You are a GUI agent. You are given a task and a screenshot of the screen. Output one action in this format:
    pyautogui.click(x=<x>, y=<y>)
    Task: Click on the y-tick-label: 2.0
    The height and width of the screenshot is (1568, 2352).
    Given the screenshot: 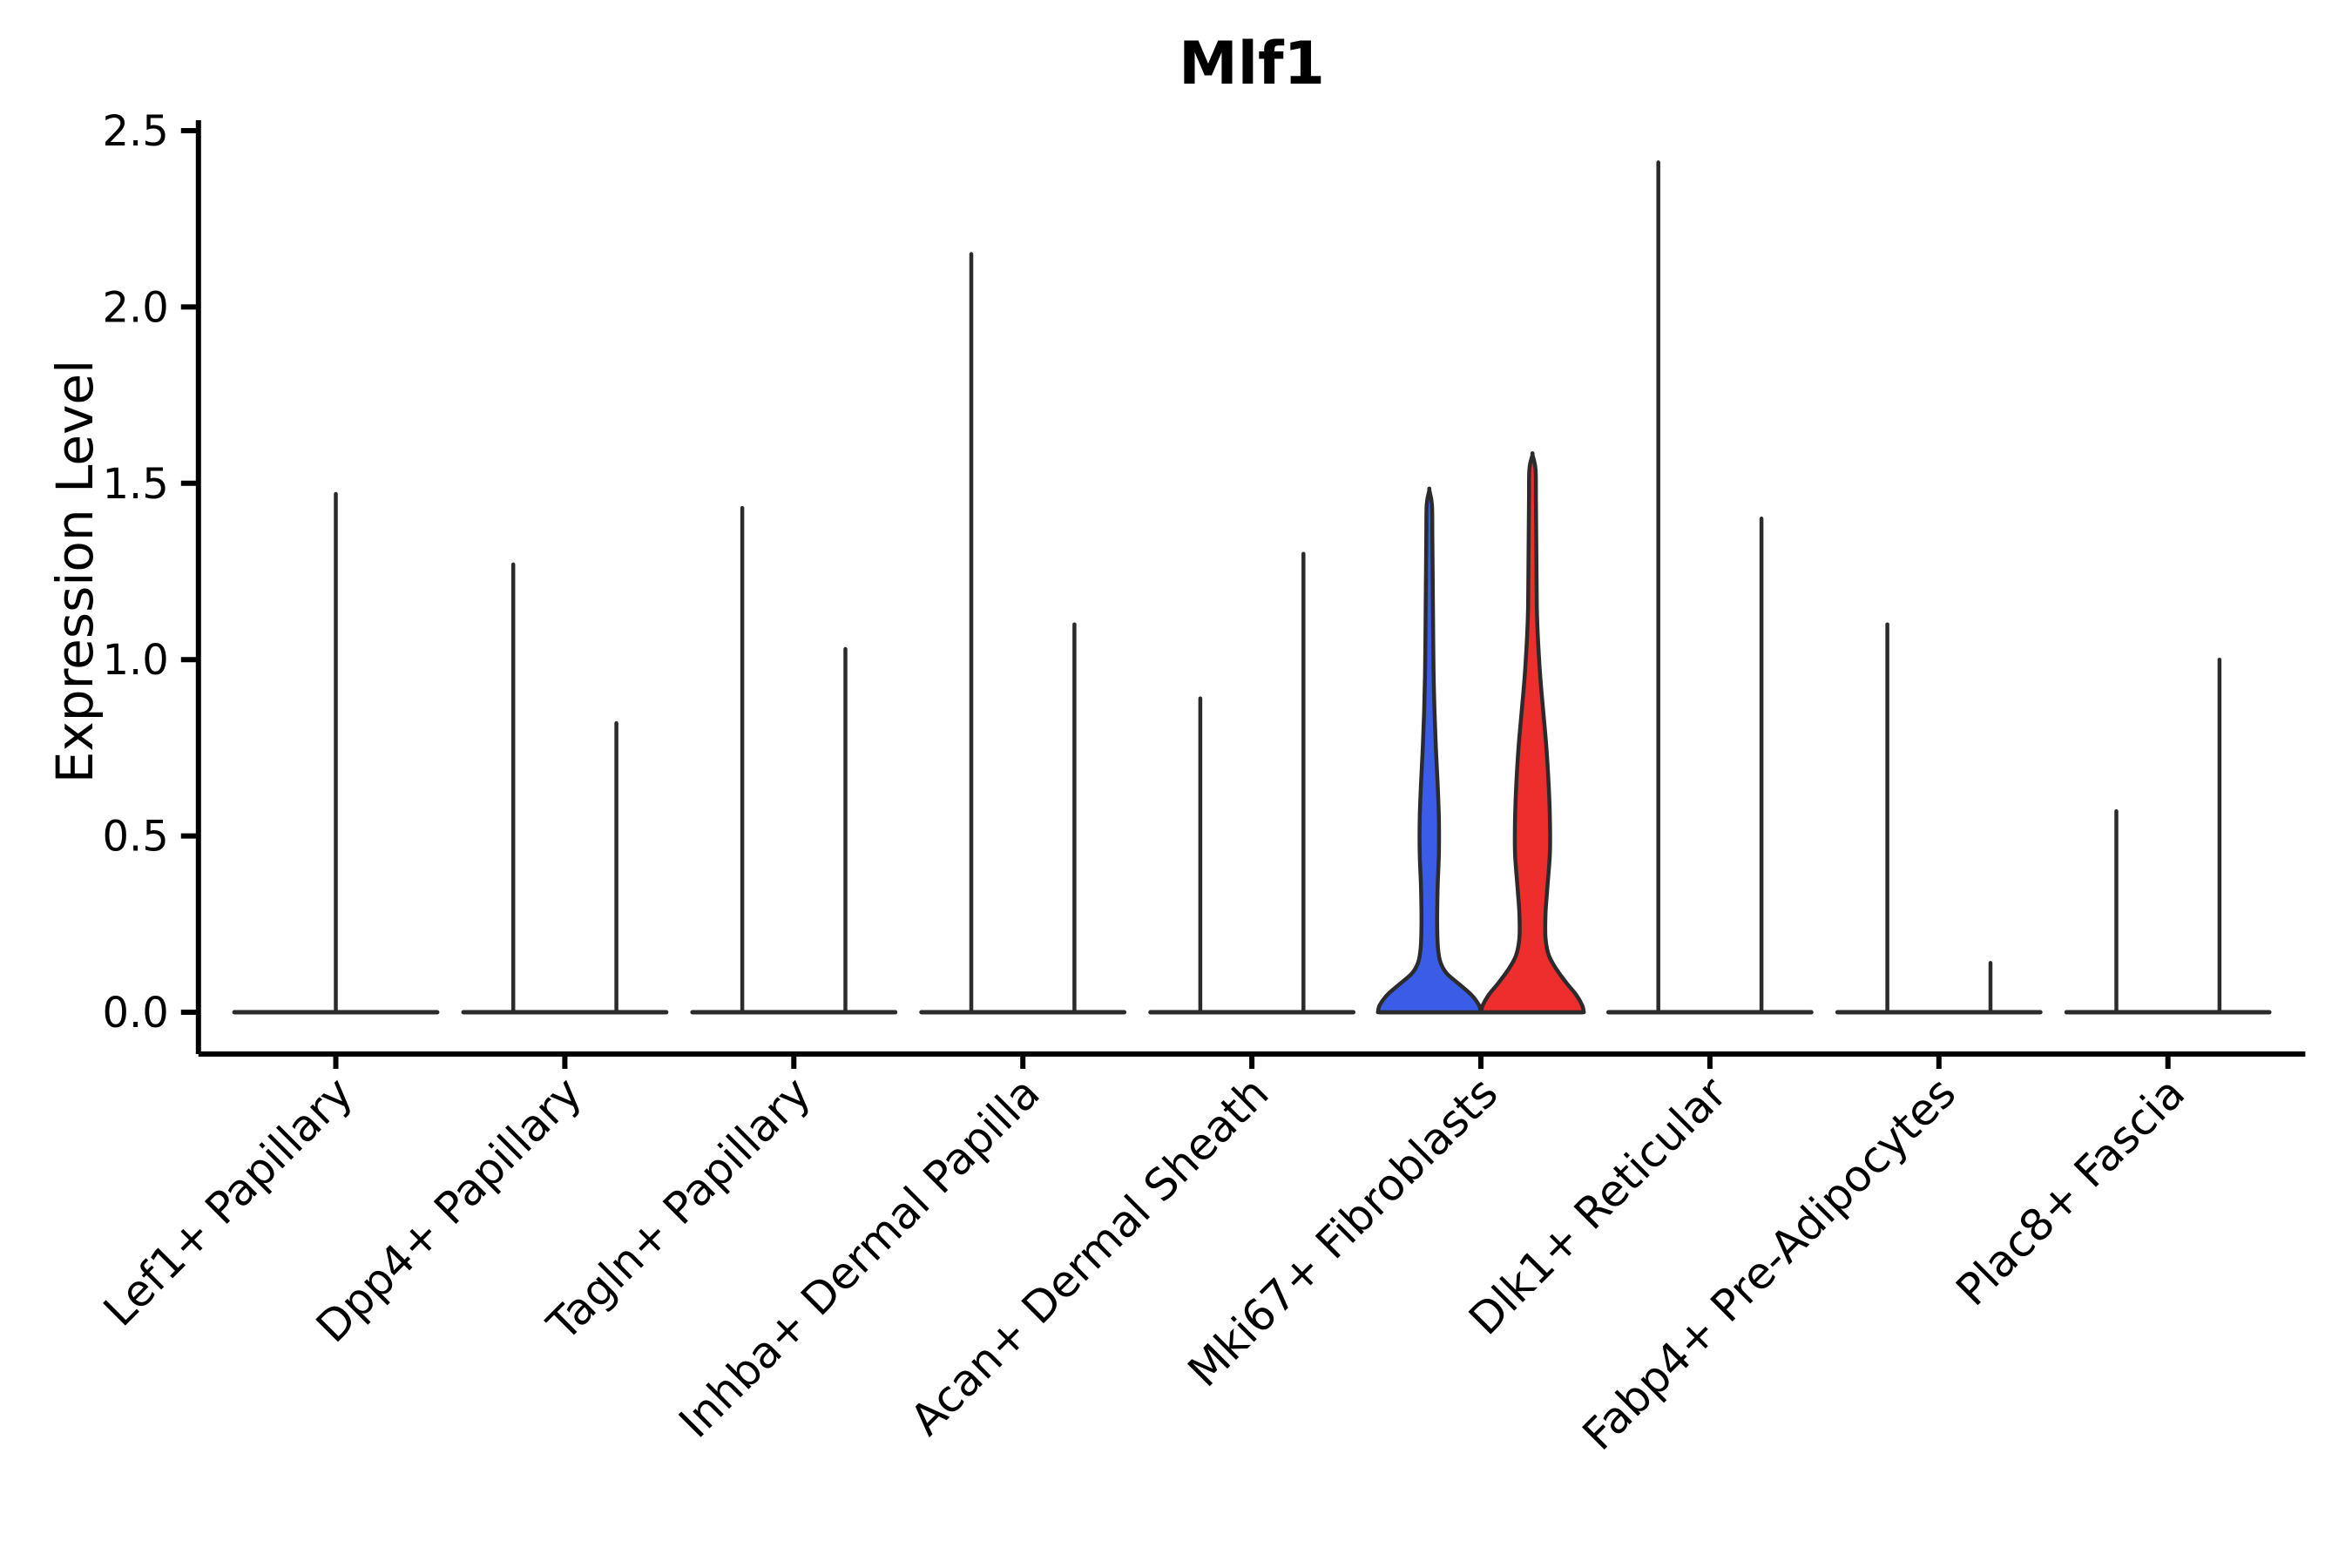 What is the action you would take?
    pyautogui.click(x=135, y=307)
    